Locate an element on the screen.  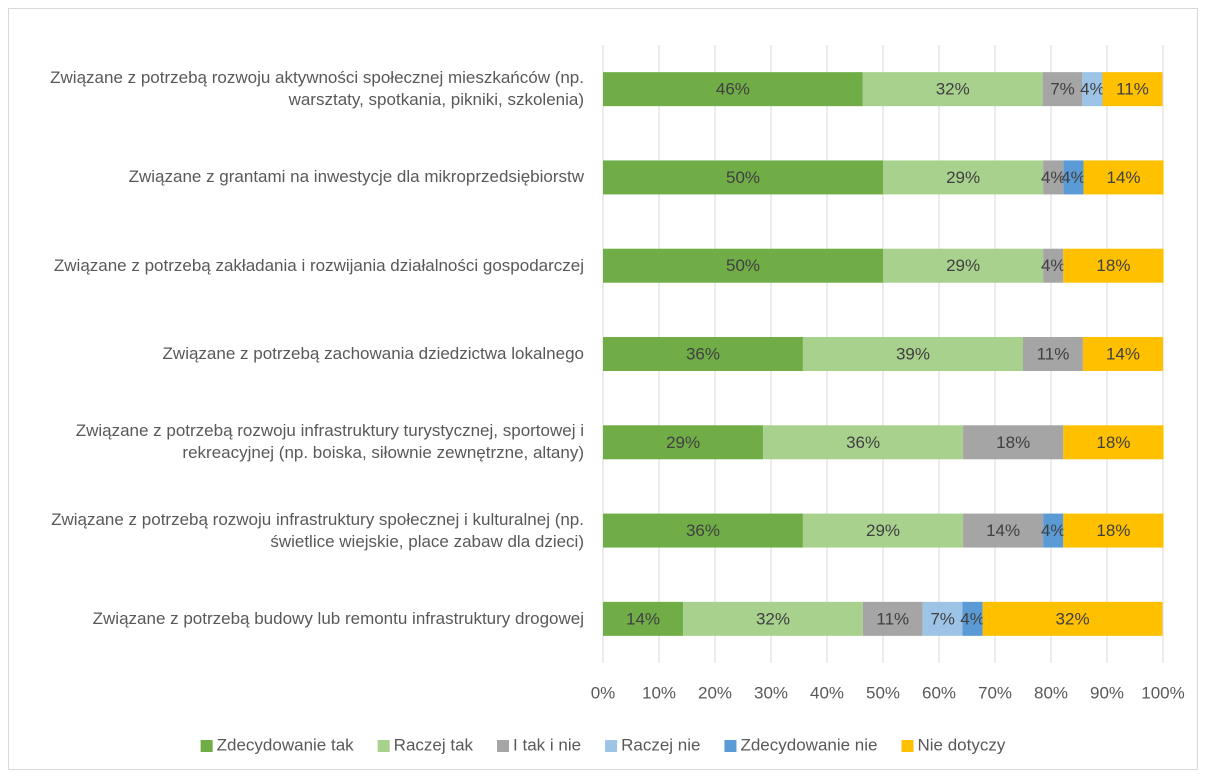
x-tick-label: 50% is located at coordinates (883, 692).